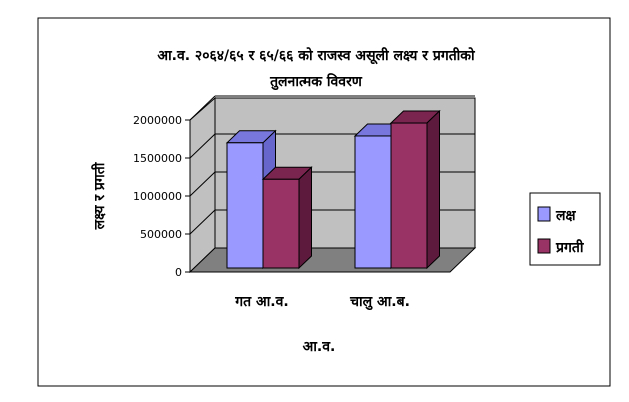 This screenshot has height=402, width=629. What do you see at coordinates (261, 302) in the screenshot?
I see `category-label: गत आ.व.` at bounding box center [261, 302].